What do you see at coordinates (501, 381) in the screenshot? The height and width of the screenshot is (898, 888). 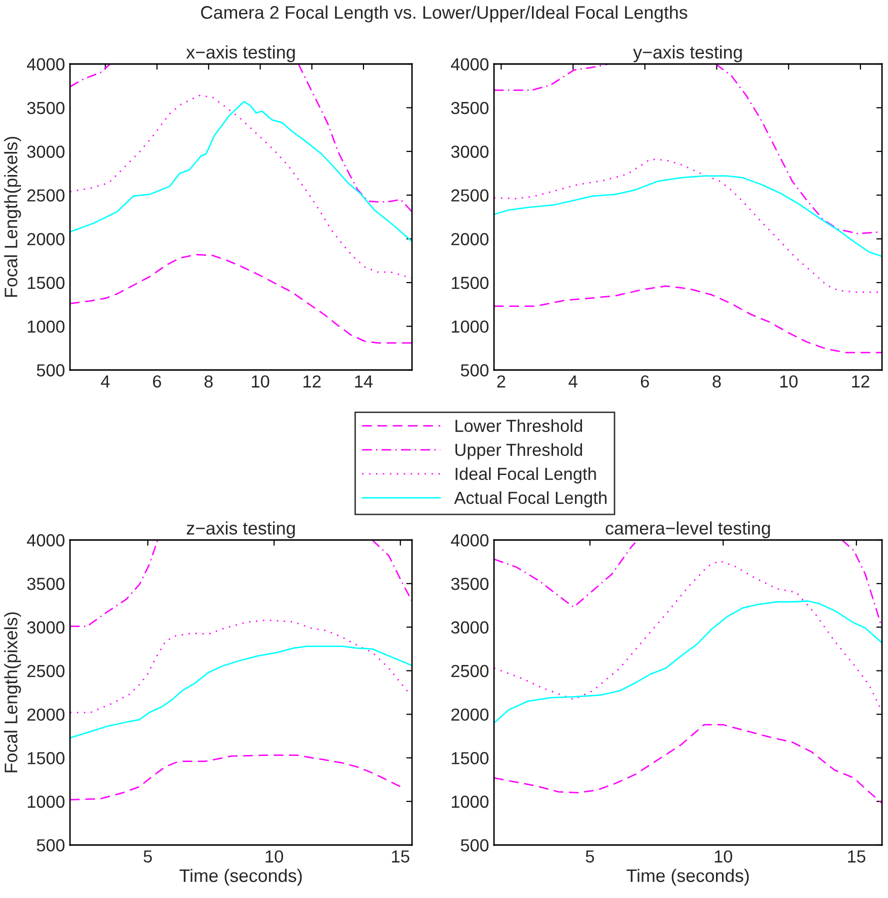 I see `x-tick-label: 2` at bounding box center [501, 381].